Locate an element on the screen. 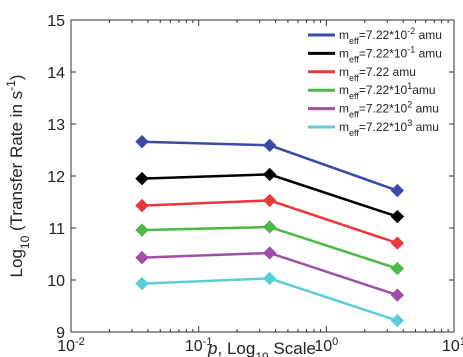 The image size is (463, 357). legend-sup: 3 is located at coordinates (409, 123).